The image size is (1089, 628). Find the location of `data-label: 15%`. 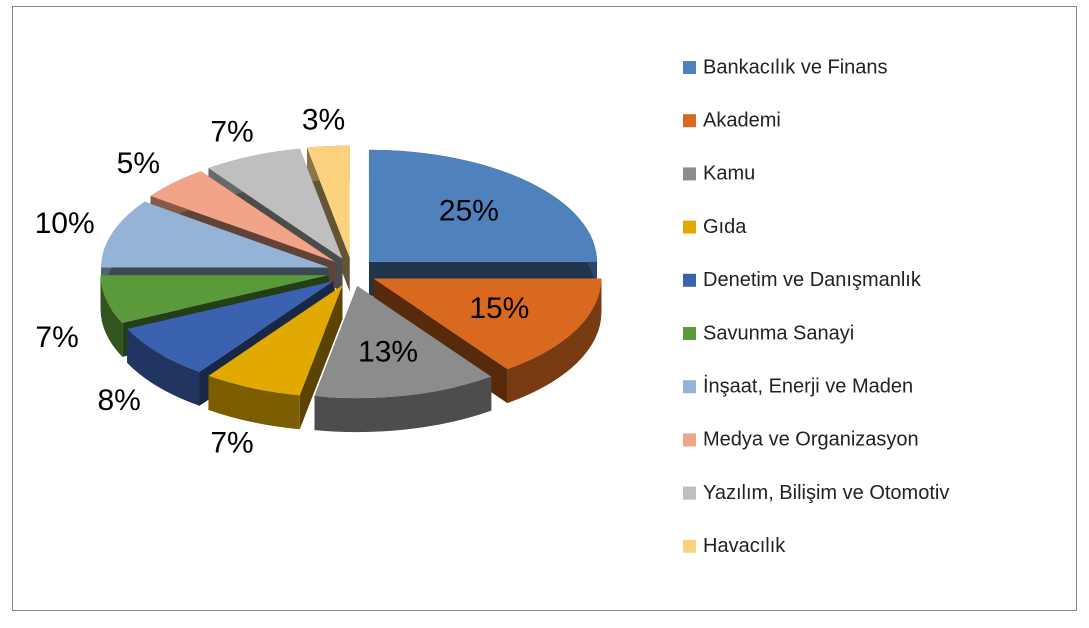

data-label: 15% is located at coordinates (499, 308).